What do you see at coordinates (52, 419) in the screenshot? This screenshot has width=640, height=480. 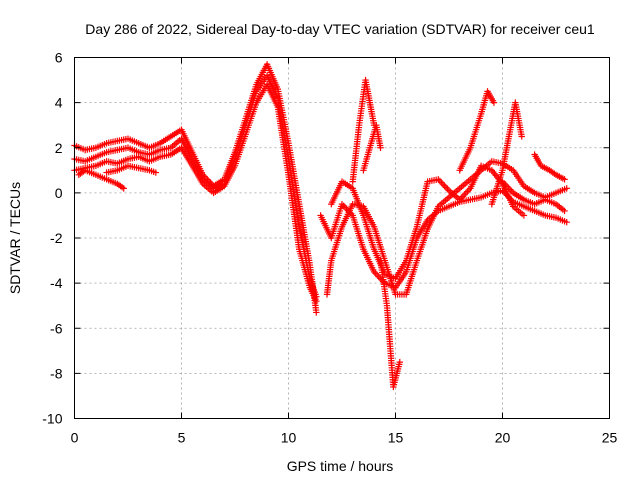 I see `y-tick-label: -10` at bounding box center [52, 419].